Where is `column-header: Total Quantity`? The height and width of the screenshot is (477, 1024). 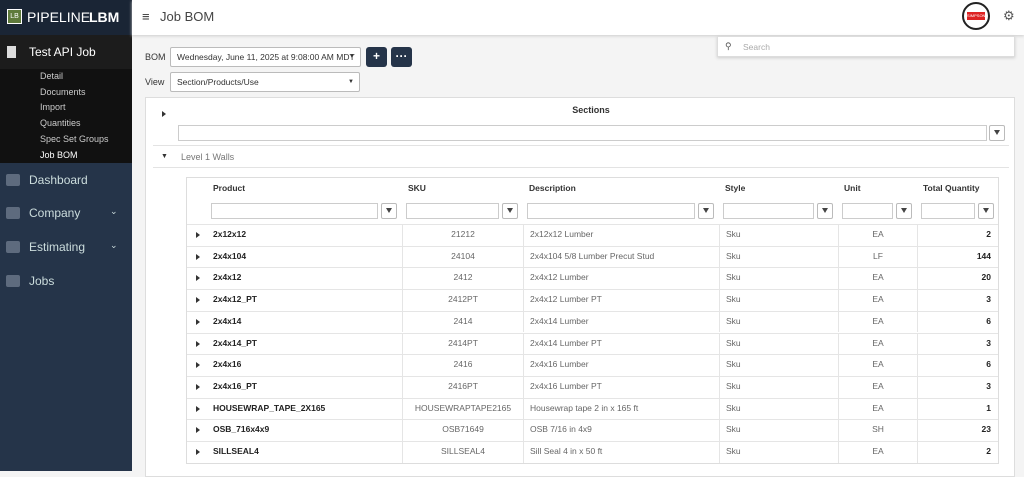 column-header: Total Quantity is located at coordinates (951, 188).